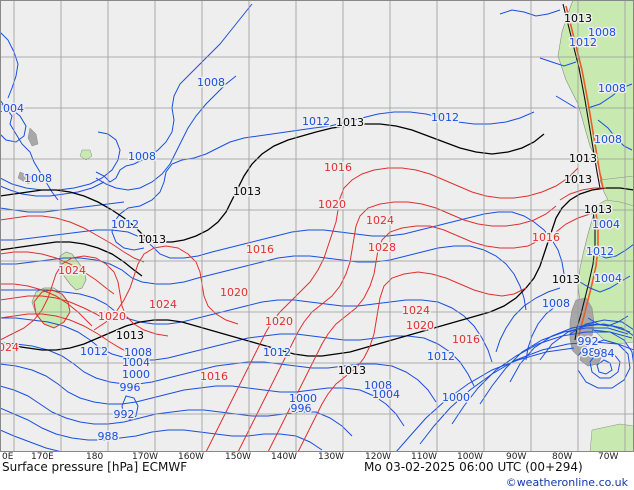 Image resolution: width=634 pixels, height=490 pixels. Describe the element at coordinates (42, 457) in the screenshot. I see `lon-tick-label: 170E` at that location.